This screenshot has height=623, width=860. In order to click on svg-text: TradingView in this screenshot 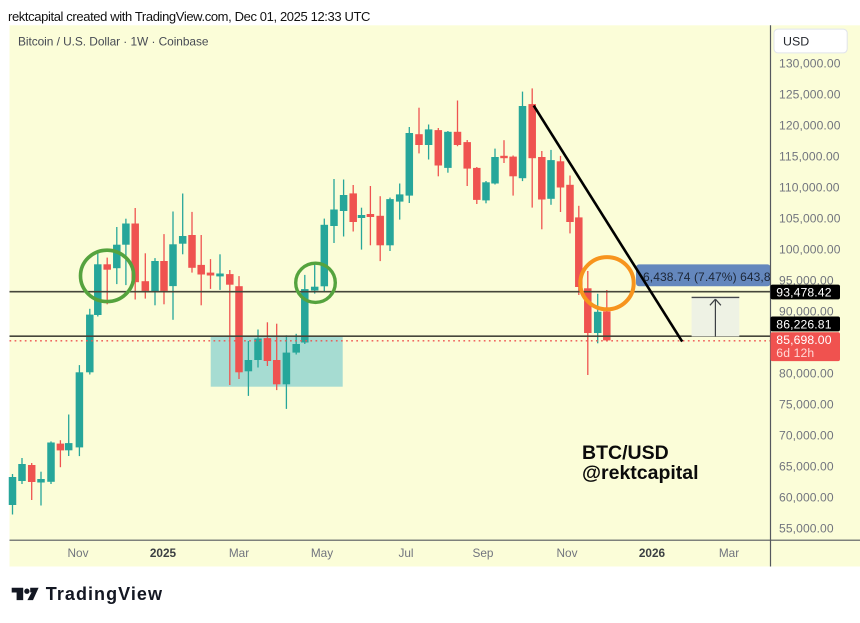, I will do `click(104, 594)`.